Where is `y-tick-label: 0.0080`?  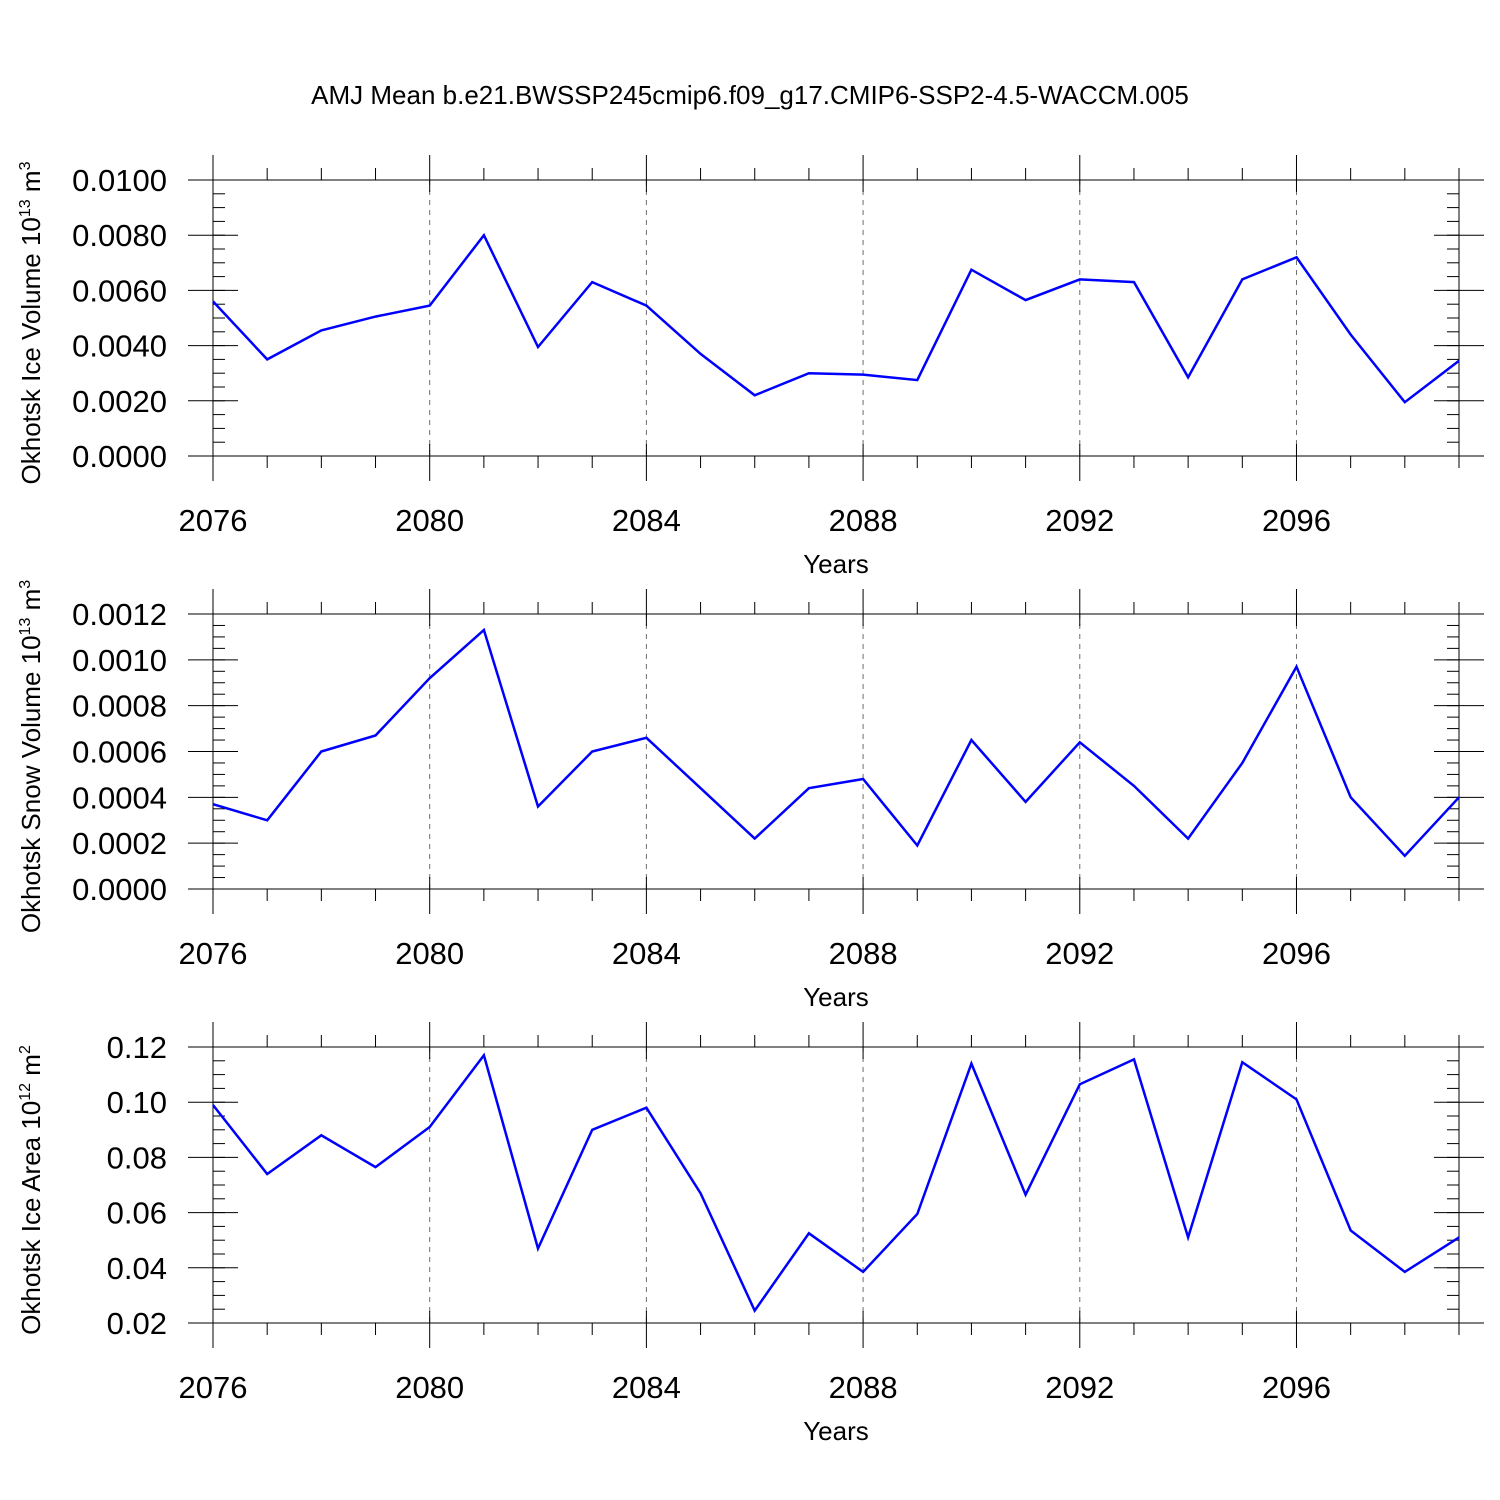
y-tick-label: 0.0080 is located at coordinates (119, 235).